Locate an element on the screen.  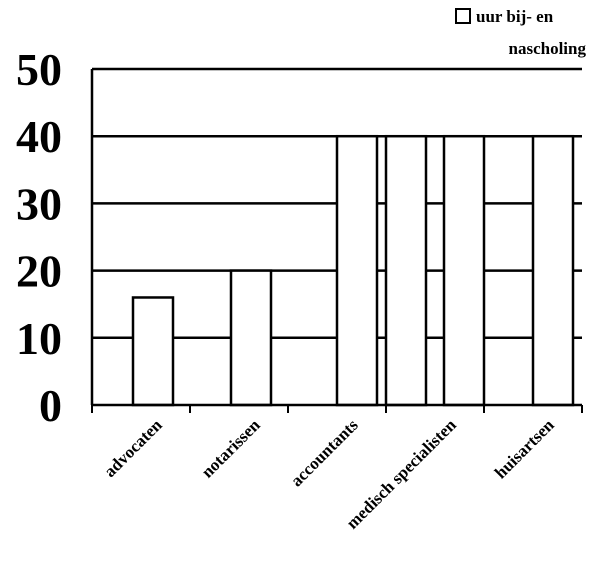
legend-swatch is located at coordinates (463, 16).